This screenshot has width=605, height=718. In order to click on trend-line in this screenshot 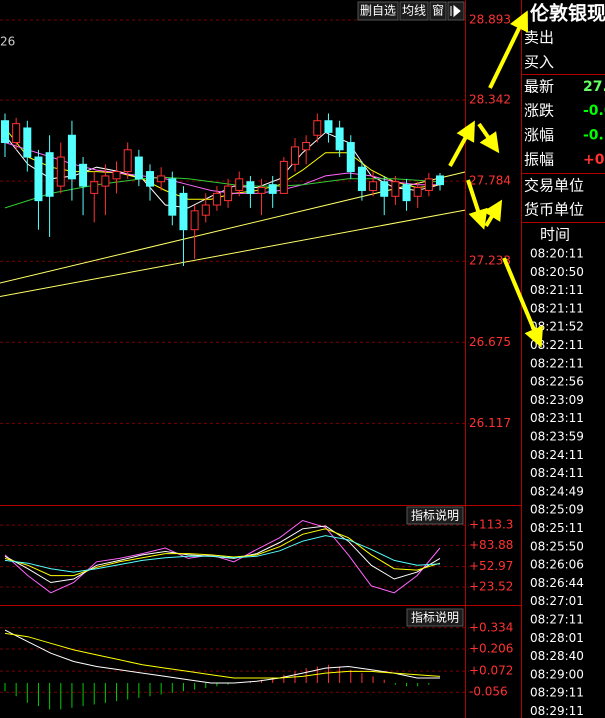, I will do `click(233, 253)`.